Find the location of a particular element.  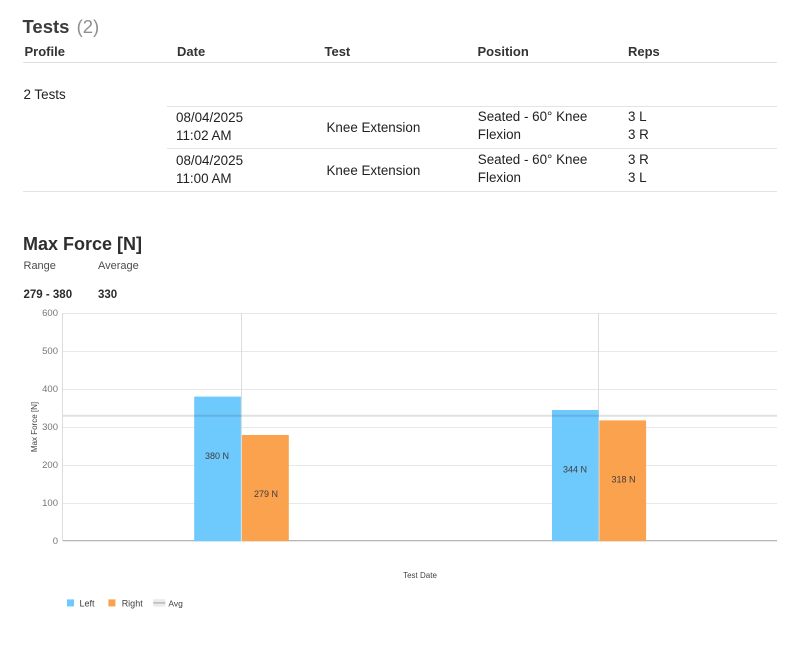

svg-text: Test Date is located at coordinates (420, 575).